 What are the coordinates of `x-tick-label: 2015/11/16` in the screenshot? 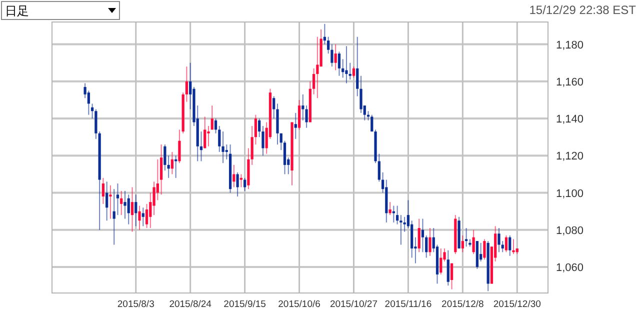 It's located at (408, 304).